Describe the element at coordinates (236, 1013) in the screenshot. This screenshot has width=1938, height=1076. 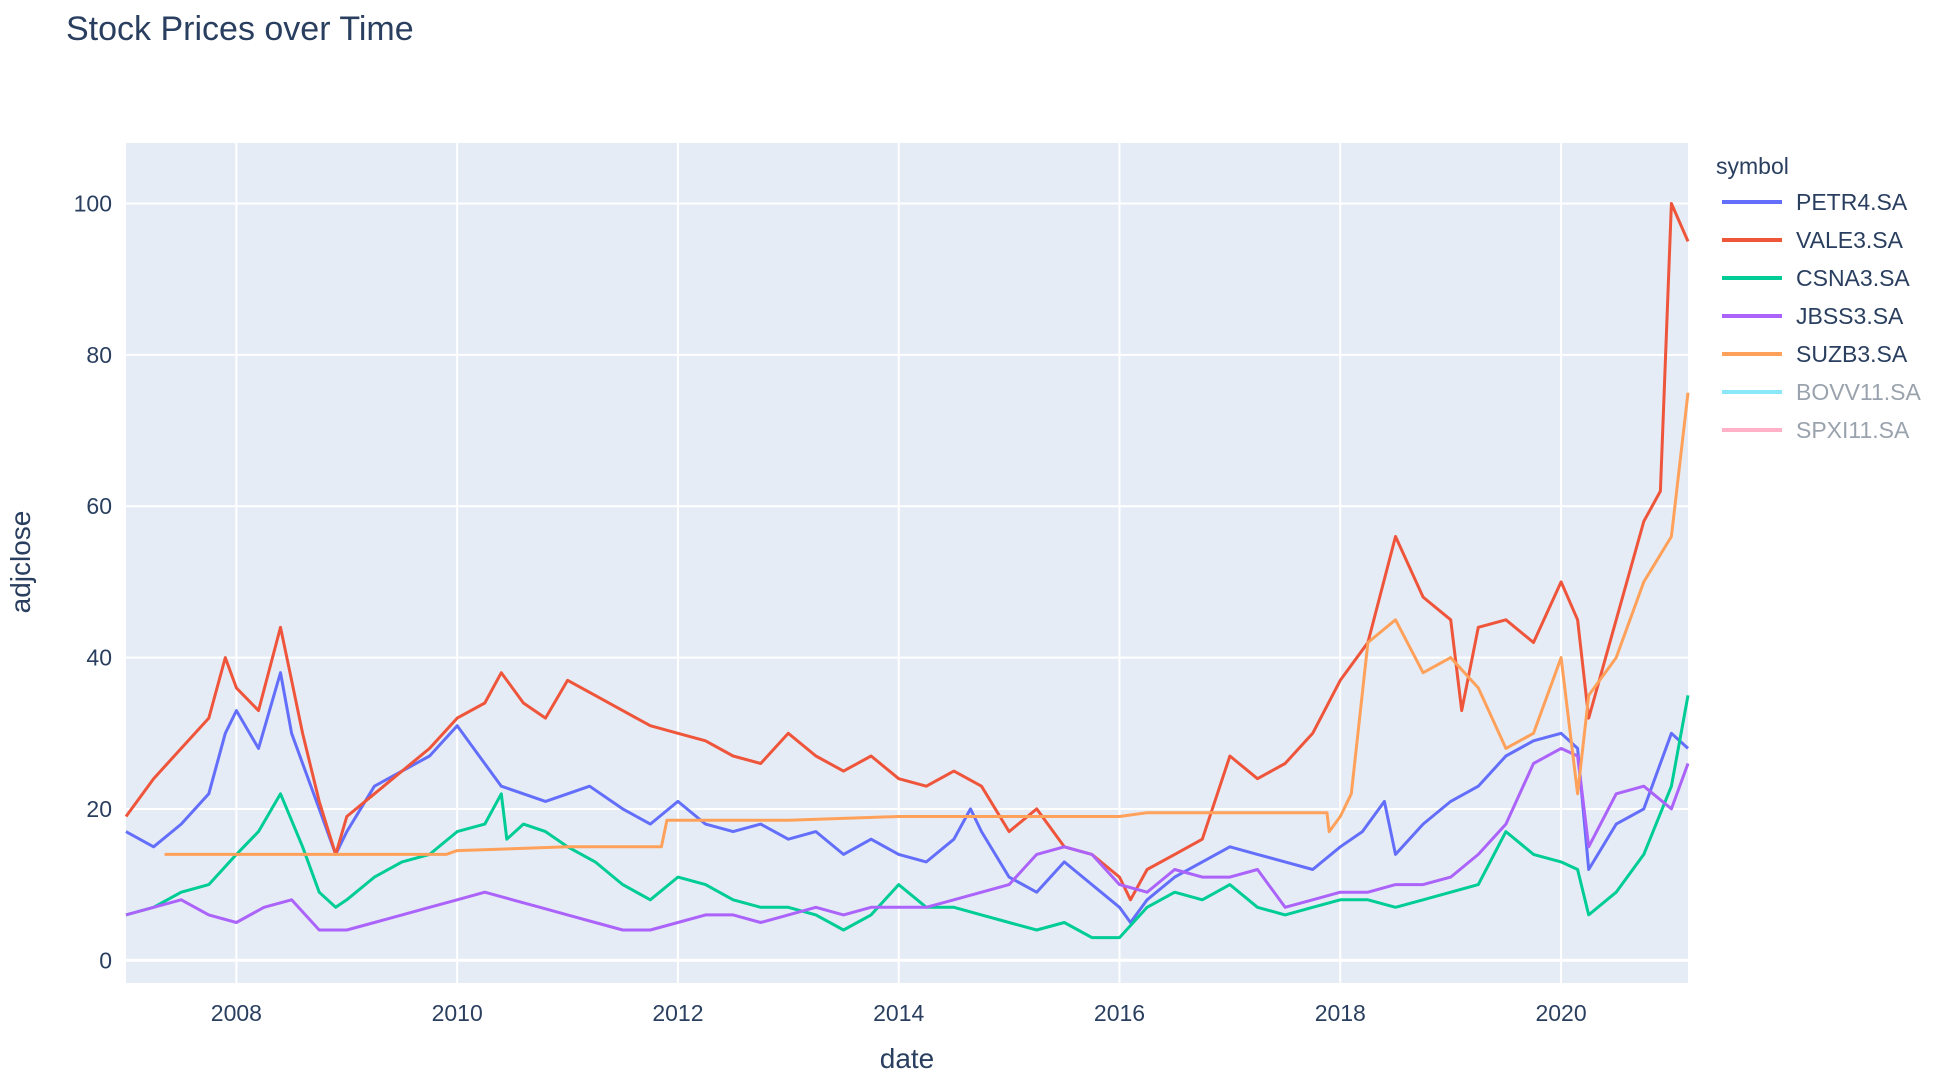
I see `x-tick-label: 2008` at that location.